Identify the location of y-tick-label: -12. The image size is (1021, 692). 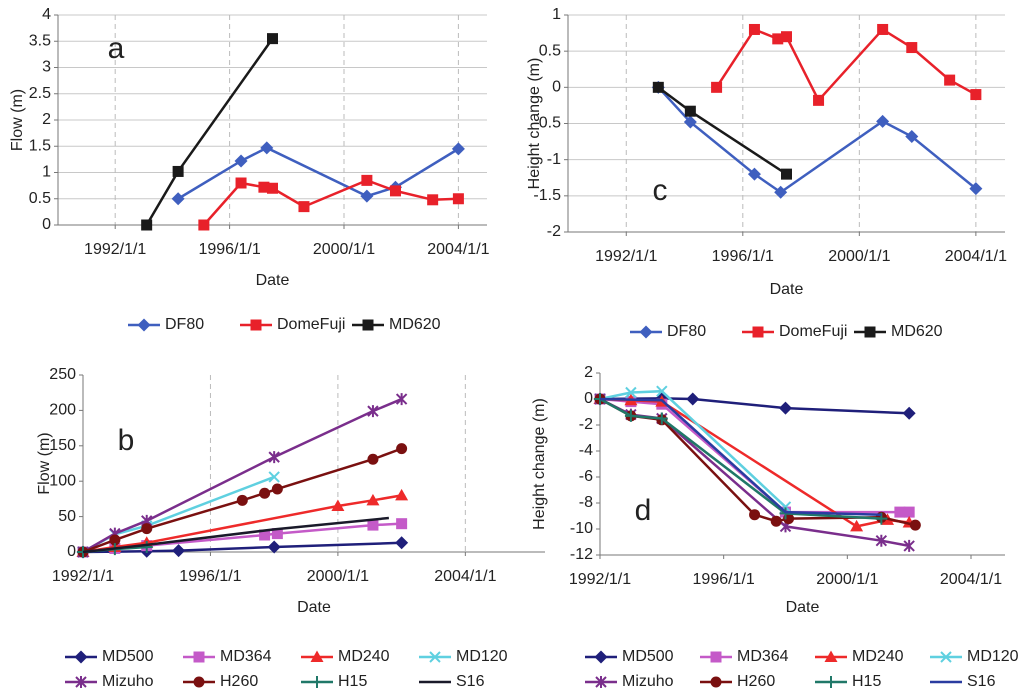
(581, 554).